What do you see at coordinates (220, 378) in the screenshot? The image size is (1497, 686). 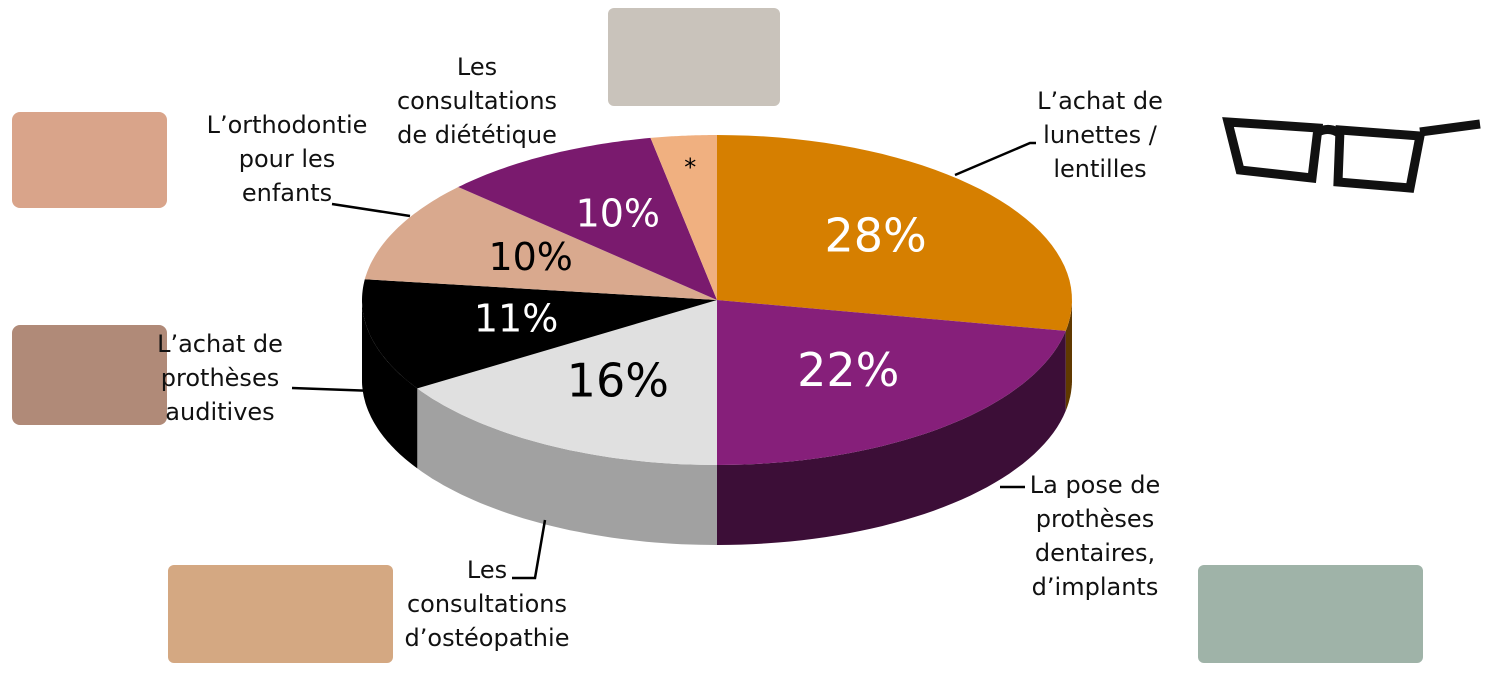 I see `category-label: L’achat de prothèses auditives` at bounding box center [220, 378].